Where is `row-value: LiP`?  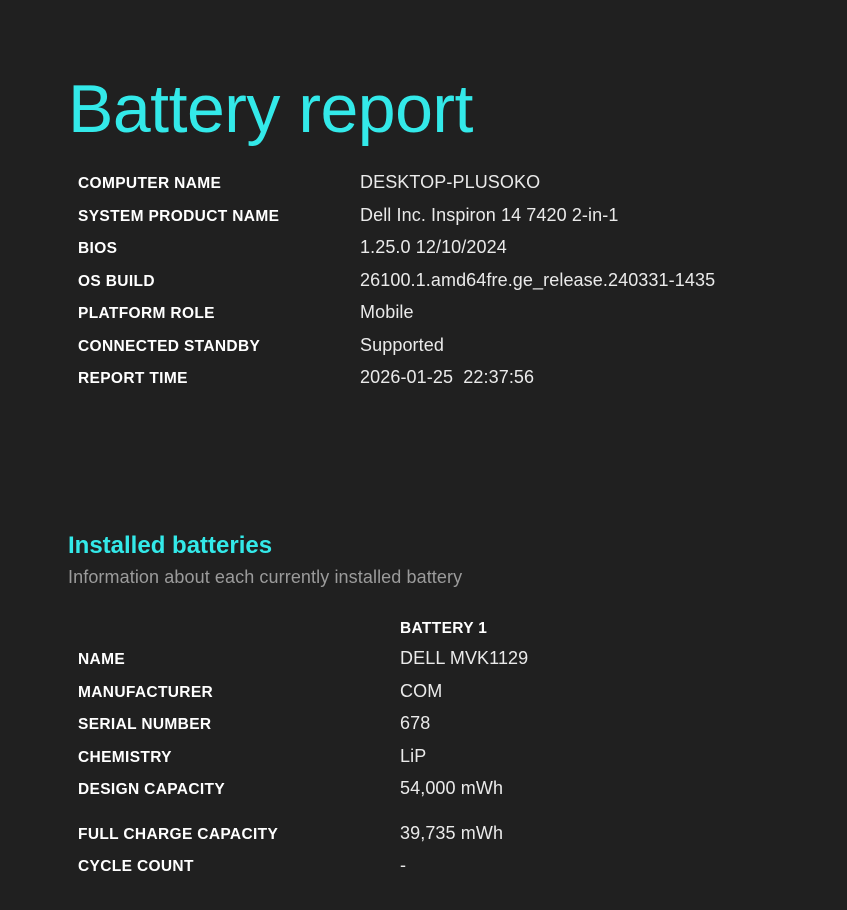
row-value: LiP is located at coordinates (413, 755).